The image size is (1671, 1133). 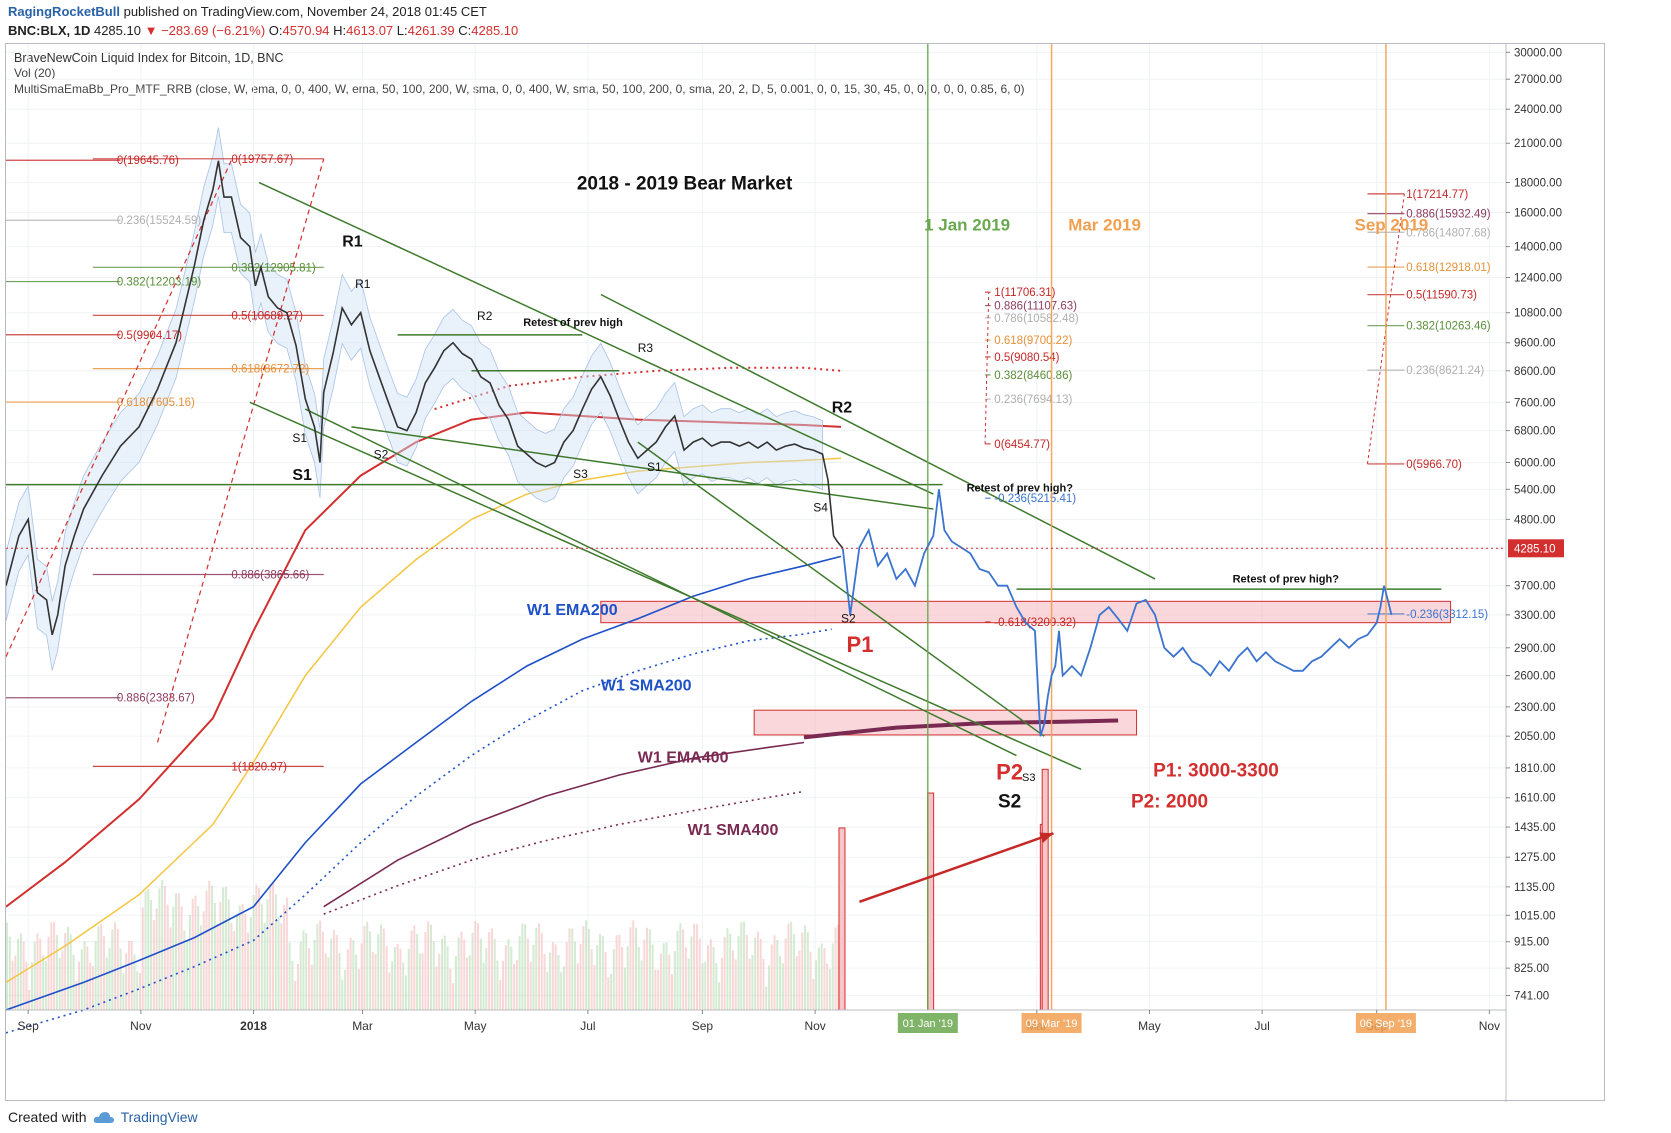 I want to click on price-tick-label: 825.00, so click(x=1531, y=969).